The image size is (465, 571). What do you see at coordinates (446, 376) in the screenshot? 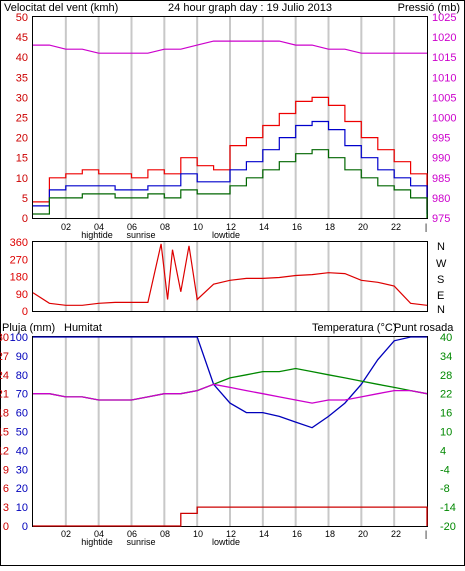
I see `temperature-y-tick-label: 28` at bounding box center [446, 376].